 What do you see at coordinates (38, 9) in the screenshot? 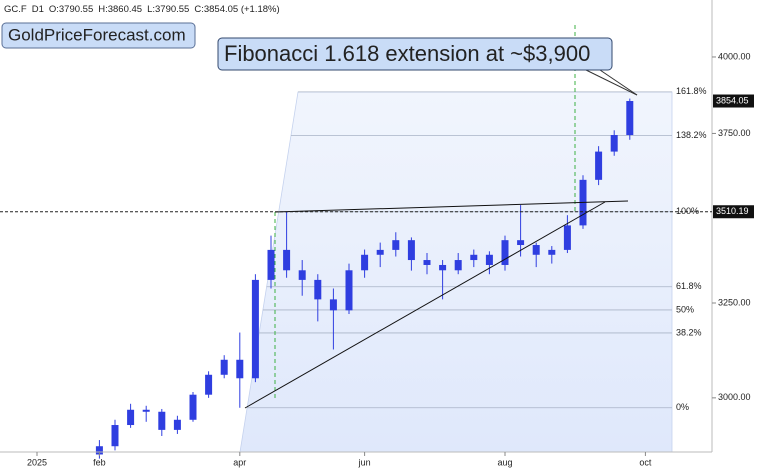
I see `header-item: D1` at bounding box center [38, 9].